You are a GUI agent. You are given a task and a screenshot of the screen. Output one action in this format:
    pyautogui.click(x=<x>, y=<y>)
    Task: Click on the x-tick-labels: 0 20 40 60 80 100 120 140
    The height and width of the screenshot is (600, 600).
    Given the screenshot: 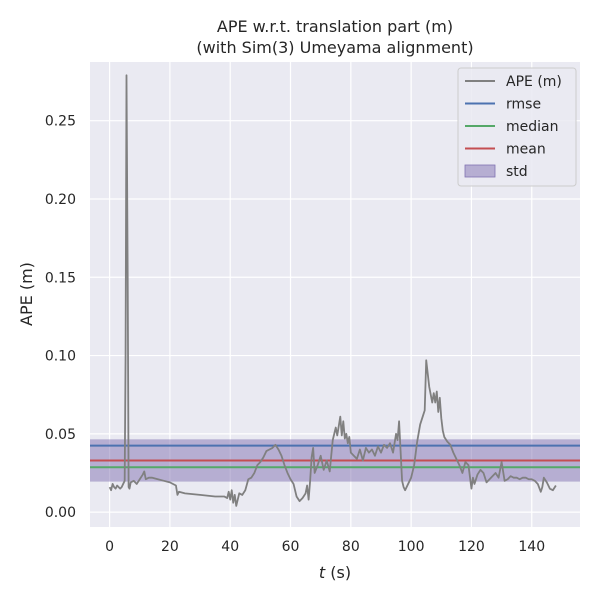 What is the action you would take?
    pyautogui.click(x=325, y=547)
    